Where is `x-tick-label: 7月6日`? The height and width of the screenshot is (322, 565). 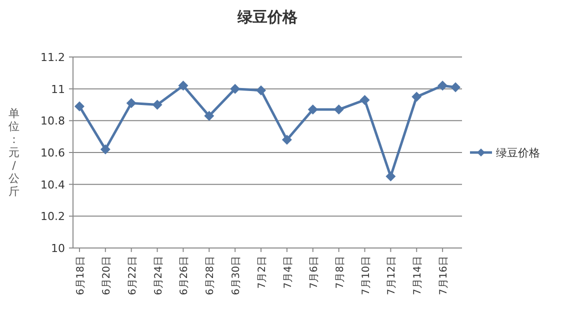 x-tick-label: 7月6日 is located at coordinates (314, 272).